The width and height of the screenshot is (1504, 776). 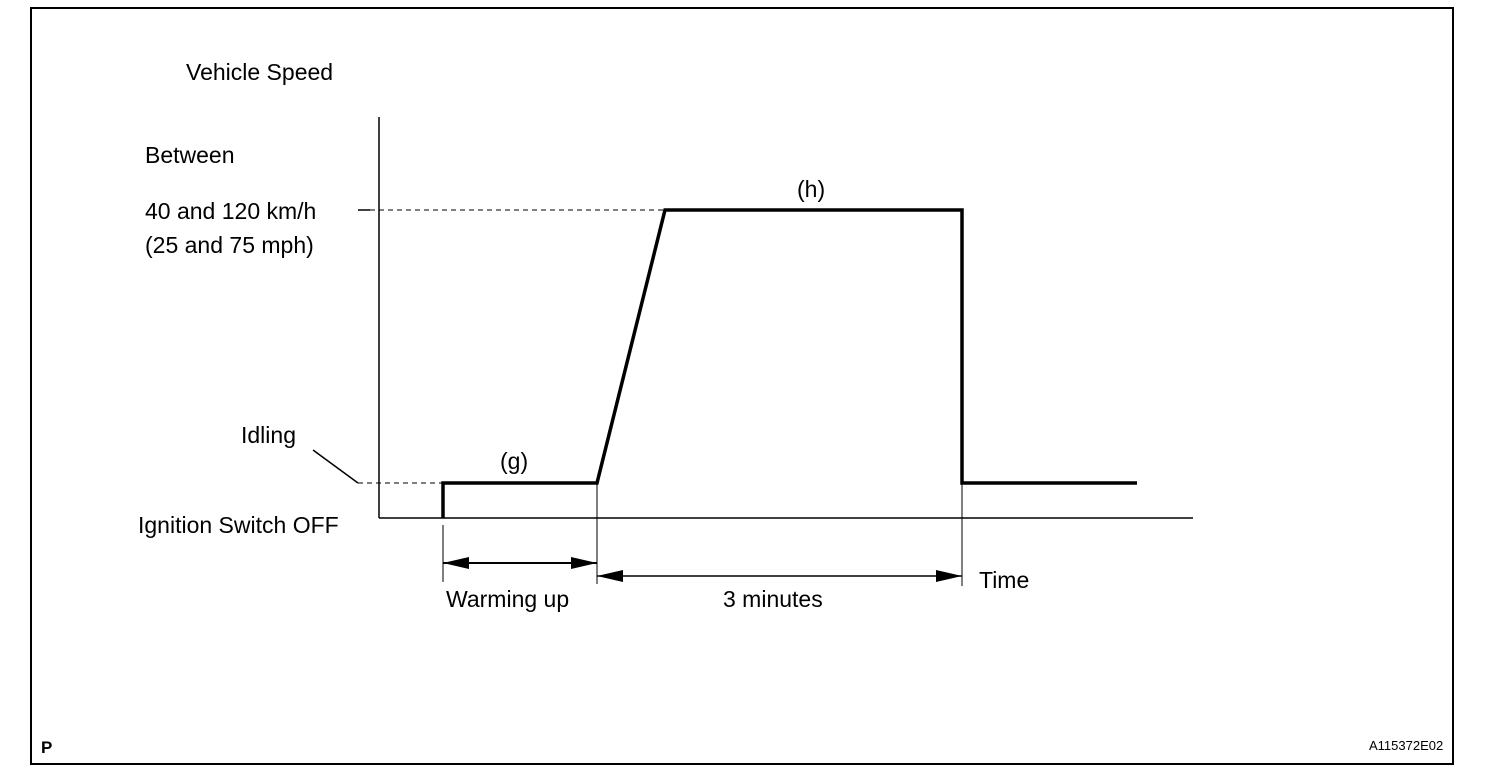 I want to click on three-minutes-label: 3 minutes, so click(x=773, y=599).